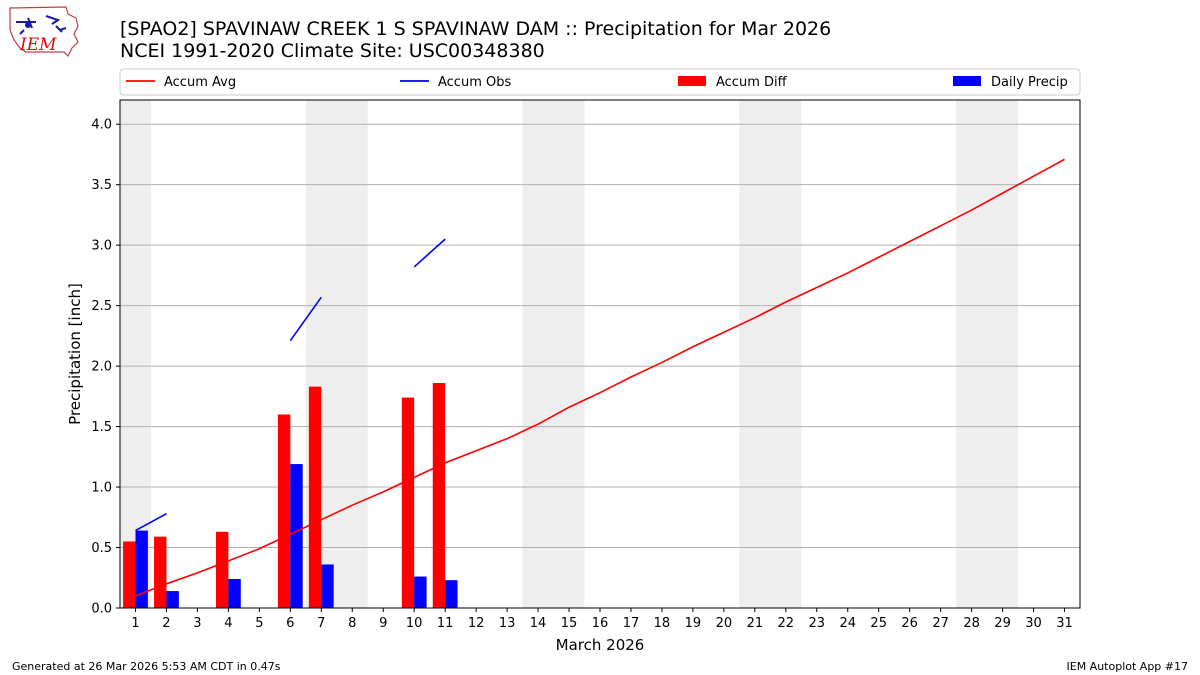  I want to click on x-tick-label-2: 2, so click(166, 623).